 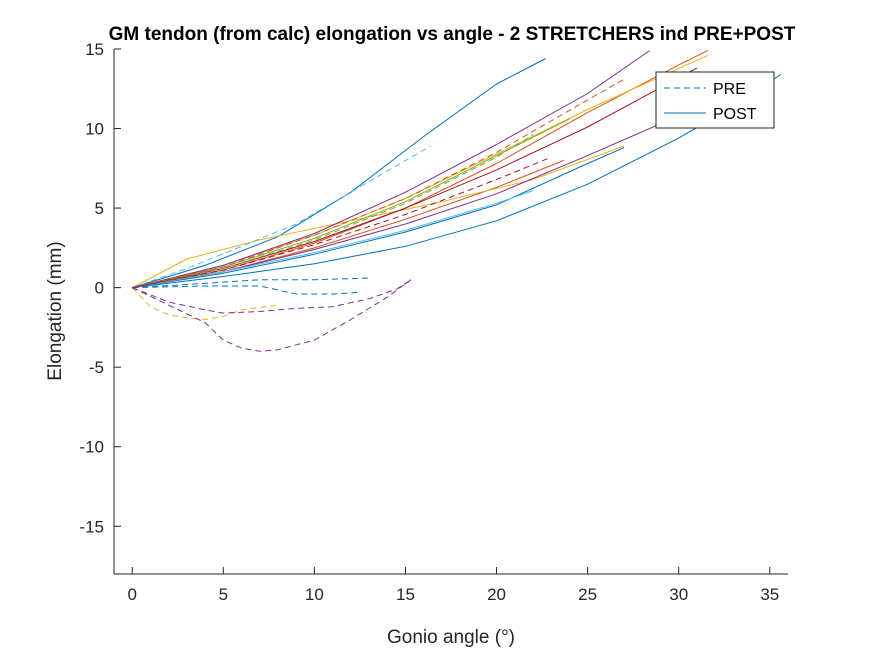 I want to click on y-tick-label: -10, so click(x=91, y=447).